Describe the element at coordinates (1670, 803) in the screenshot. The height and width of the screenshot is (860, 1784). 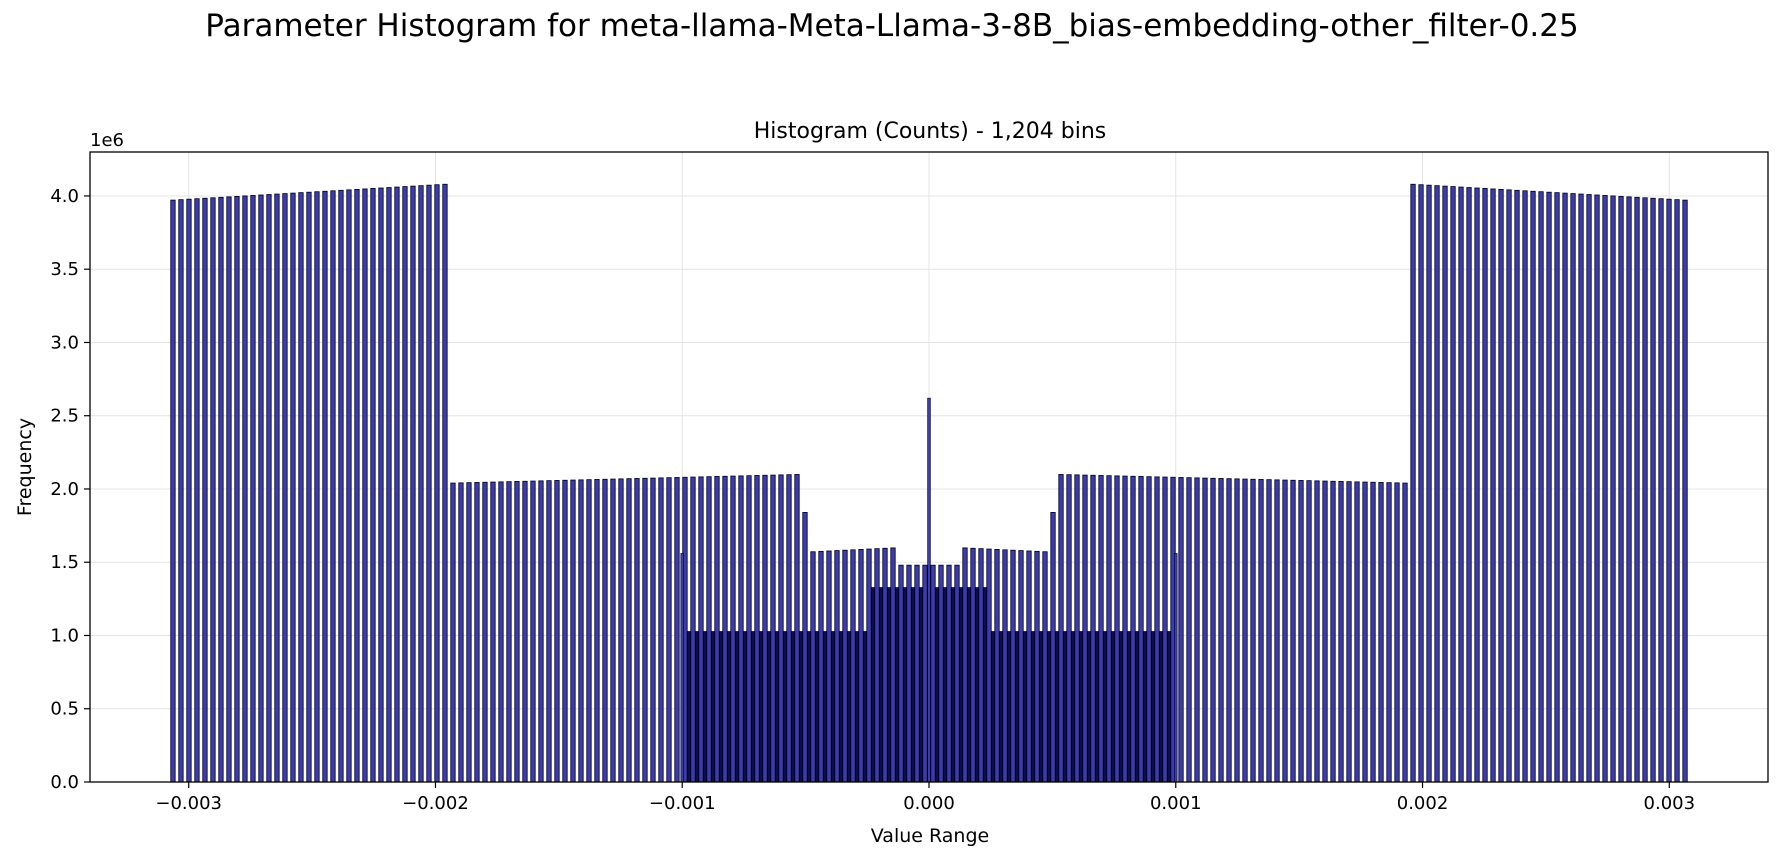
I see `x-tick-label-6: 0.003` at that location.